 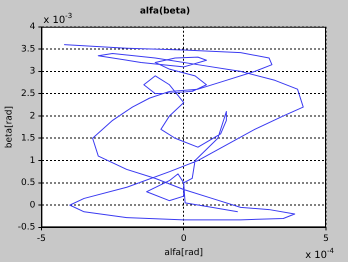 I want to click on y-tick-label: 1.5, so click(x=28, y=139).